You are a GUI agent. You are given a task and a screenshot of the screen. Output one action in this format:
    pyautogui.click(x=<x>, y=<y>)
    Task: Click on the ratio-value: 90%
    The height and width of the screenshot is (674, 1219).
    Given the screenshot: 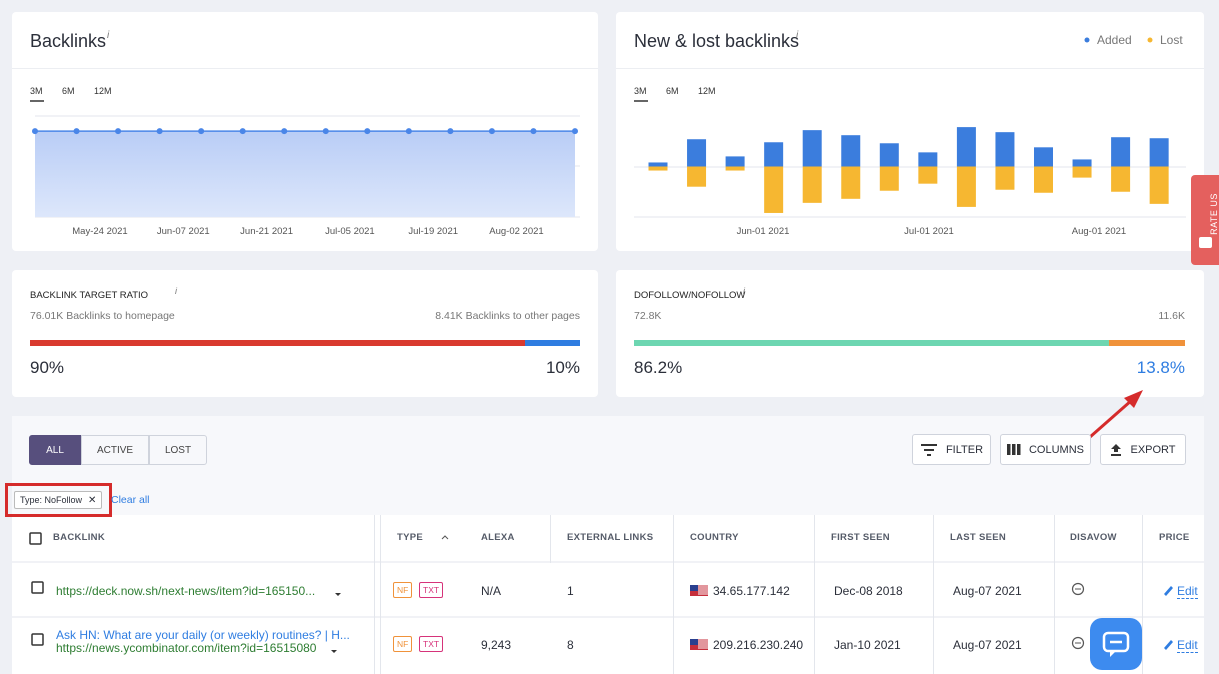 What is the action you would take?
    pyautogui.click(x=47, y=367)
    